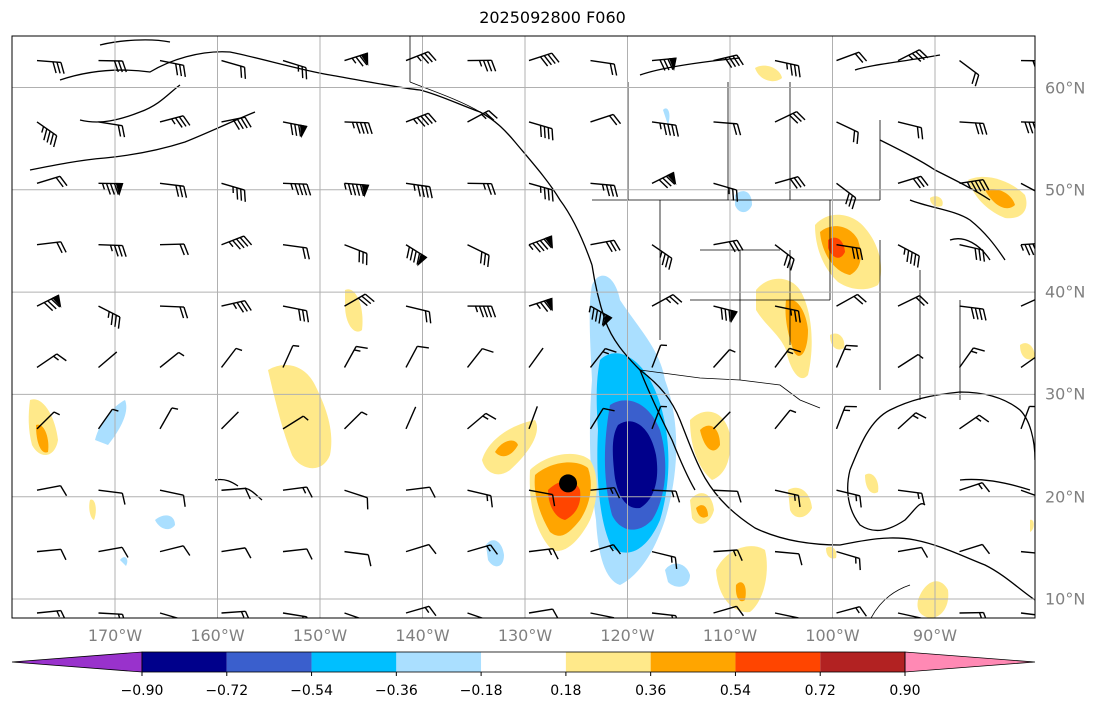  What do you see at coordinates (627, 635) in the screenshot?
I see `lon-tick-label: 120°W` at bounding box center [627, 635].